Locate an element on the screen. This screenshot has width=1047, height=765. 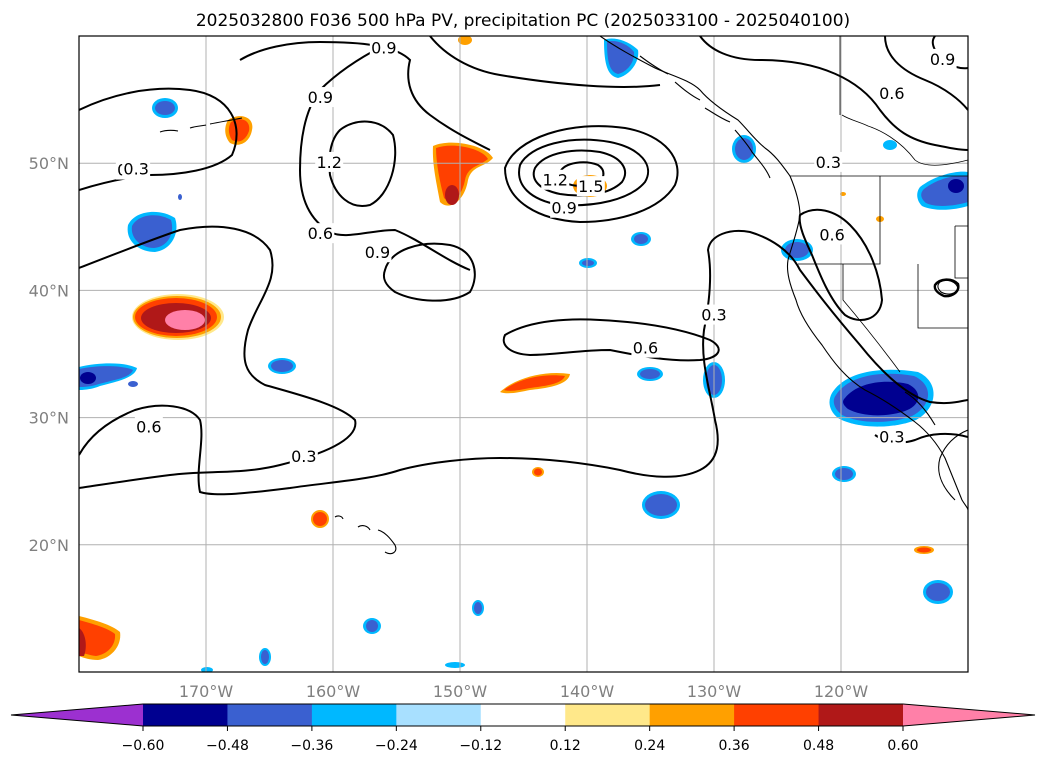
contour-label: 1.5 is located at coordinates (590, 186).